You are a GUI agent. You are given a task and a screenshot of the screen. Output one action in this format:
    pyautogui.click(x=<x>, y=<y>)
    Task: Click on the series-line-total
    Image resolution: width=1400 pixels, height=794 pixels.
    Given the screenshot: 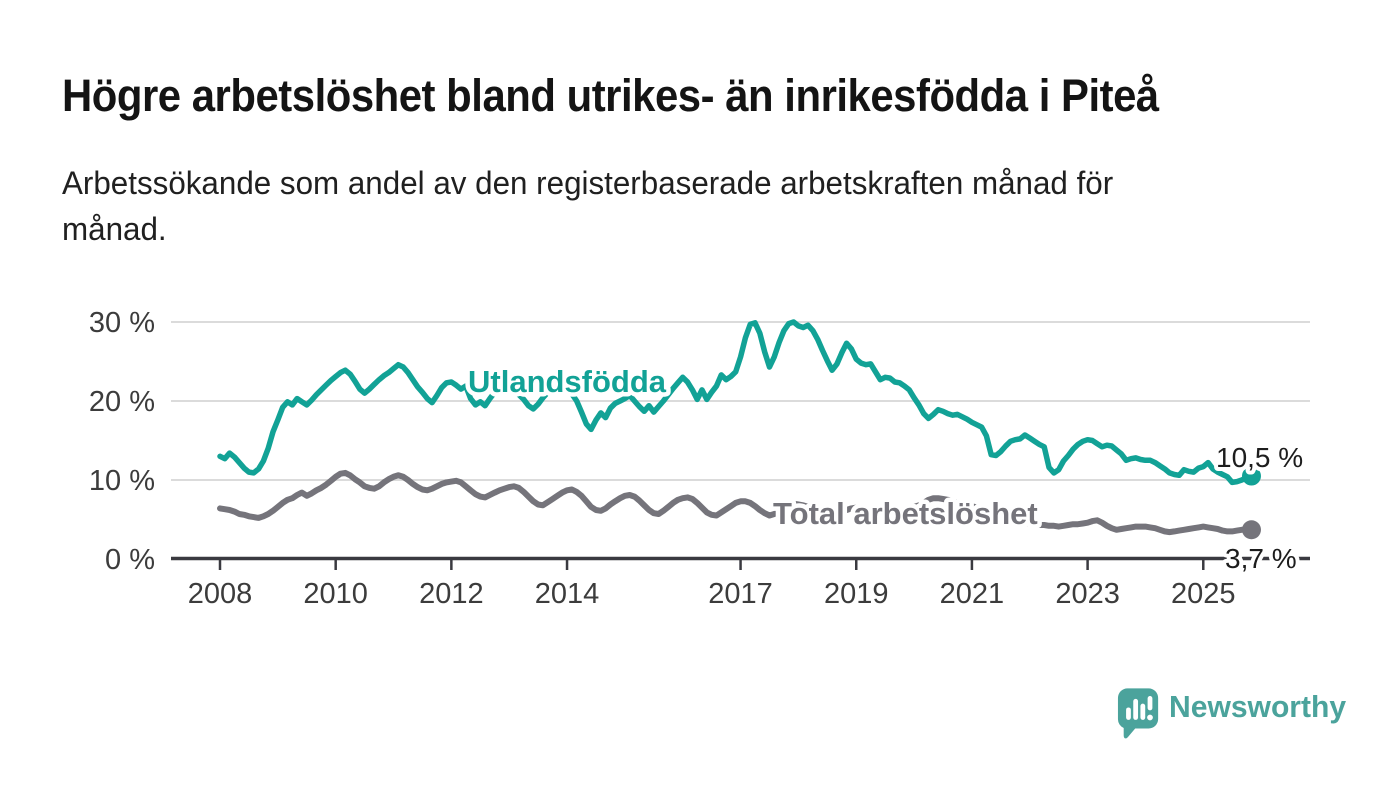 What is the action you would take?
    pyautogui.click(x=736, y=502)
    